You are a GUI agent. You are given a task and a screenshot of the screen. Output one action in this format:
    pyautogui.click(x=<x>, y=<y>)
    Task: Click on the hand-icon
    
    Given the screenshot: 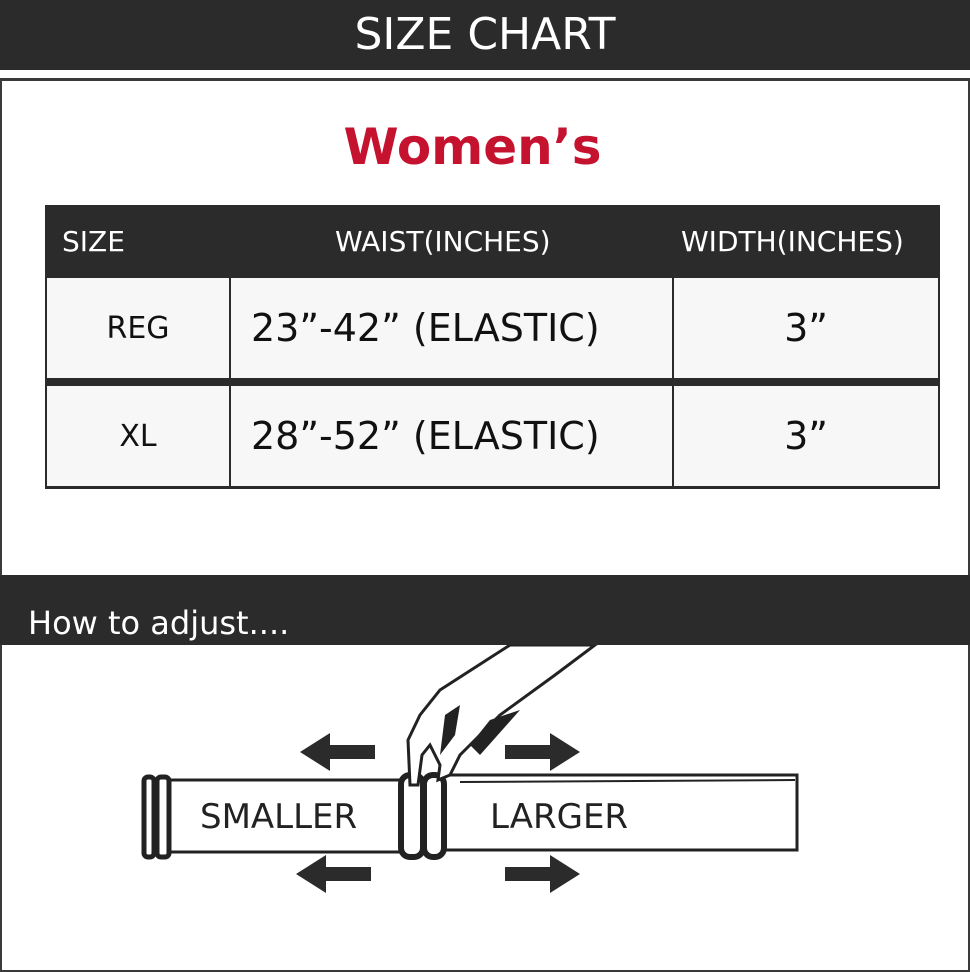 What is the action you would take?
    pyautogui.click(x=502, y=716)
    